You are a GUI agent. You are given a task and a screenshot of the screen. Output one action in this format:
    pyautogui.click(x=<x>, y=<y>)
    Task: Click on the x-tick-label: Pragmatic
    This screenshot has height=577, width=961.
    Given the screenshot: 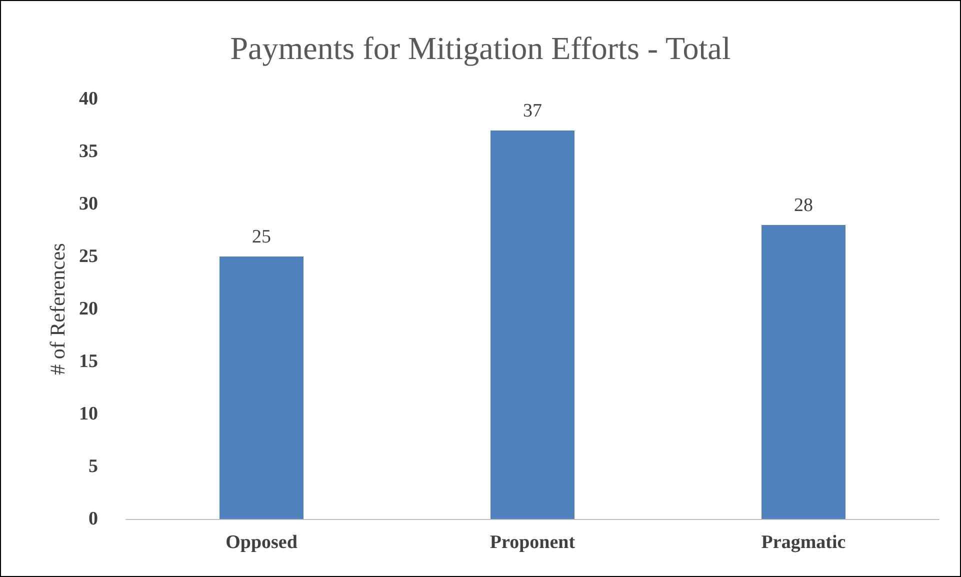 What is the action you would take?
    pyautogui.click(x=803, y=542)
    